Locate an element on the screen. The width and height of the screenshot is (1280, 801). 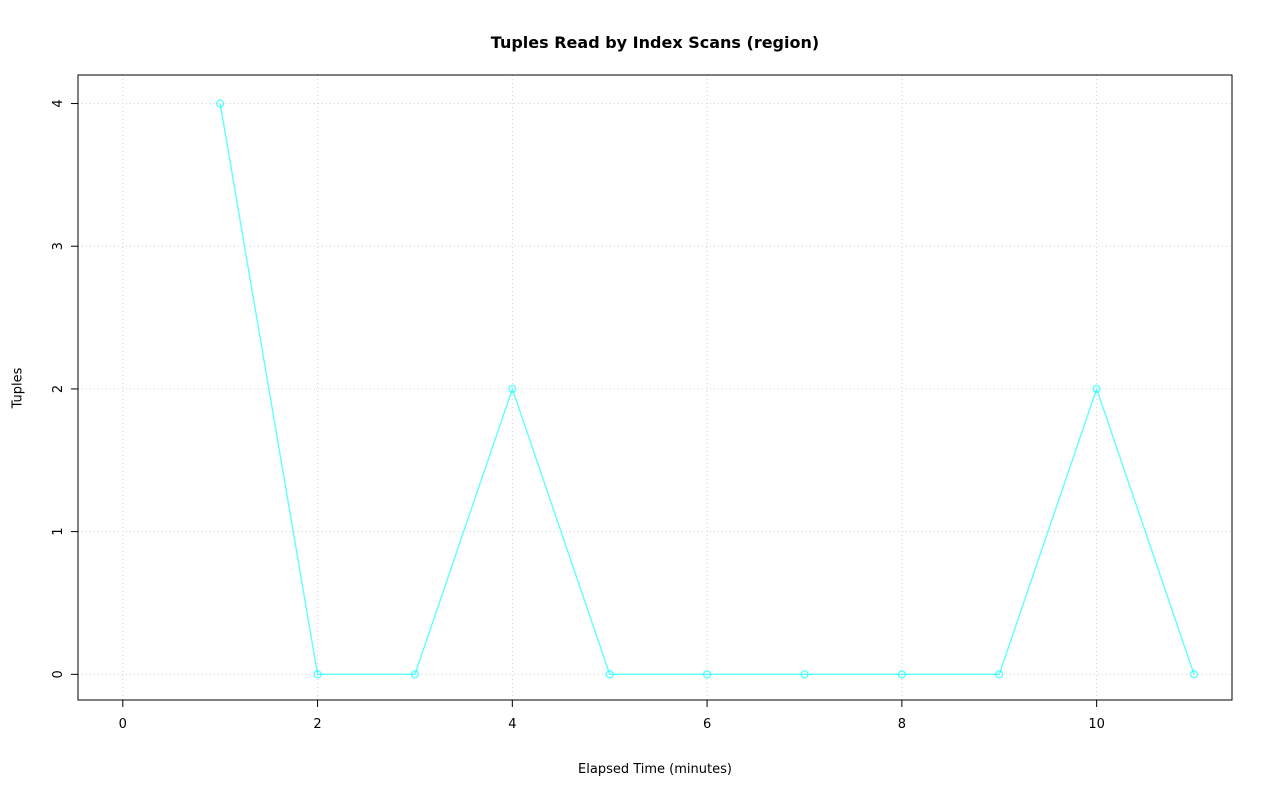
x-tick-label: 10 is located at coordinates (1096, 724).